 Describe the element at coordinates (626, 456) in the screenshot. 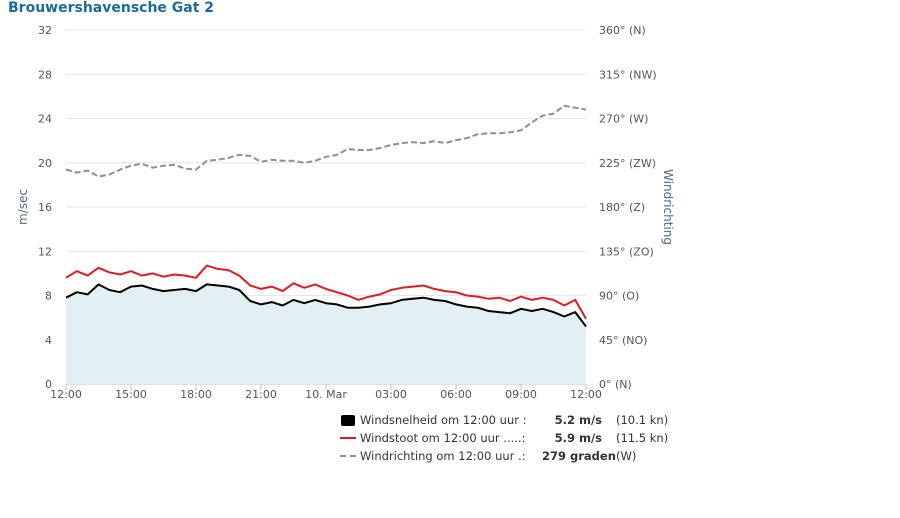

I see `legend-extra: (W)` at that location.